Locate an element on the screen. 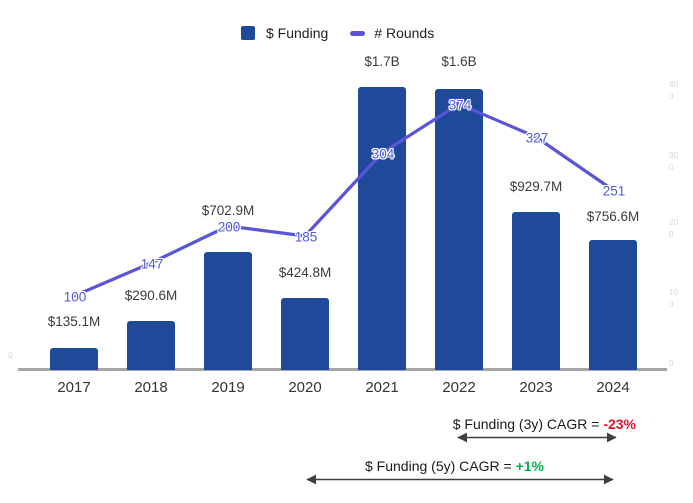 This screenshot has height=503, width=693. right-axis-tick-0: 0 is located at coordinates (671, 363).